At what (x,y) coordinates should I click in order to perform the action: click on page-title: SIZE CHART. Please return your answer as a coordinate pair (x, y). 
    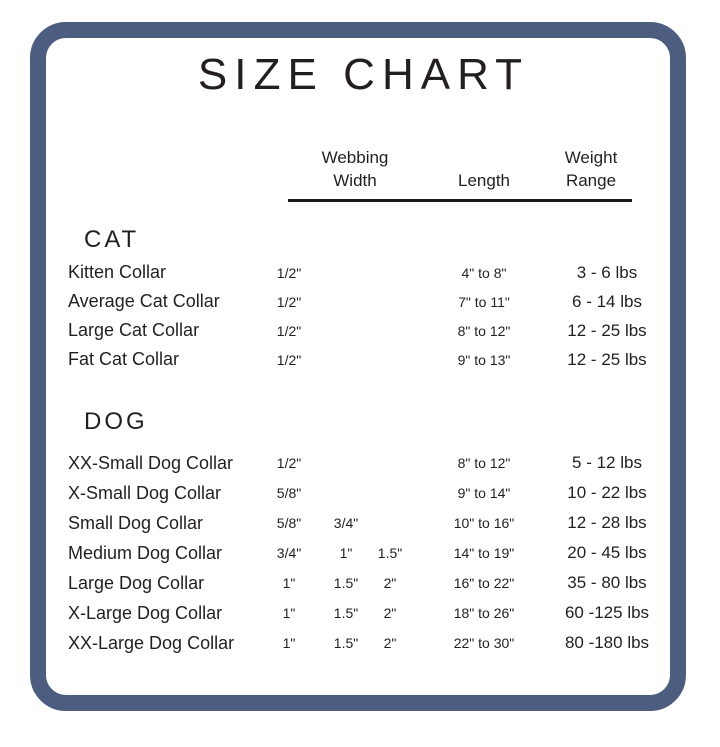
    Looking at the image, I should click on (363, 74).